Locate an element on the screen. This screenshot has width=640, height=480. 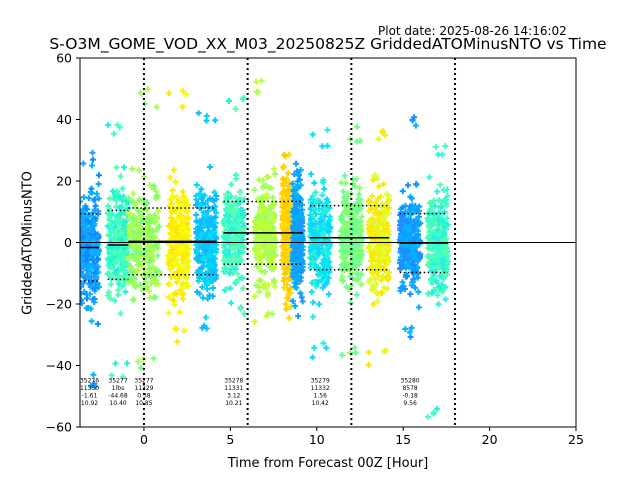
orbit-annotation-text: 35280 is located at coordinates (410, 380).